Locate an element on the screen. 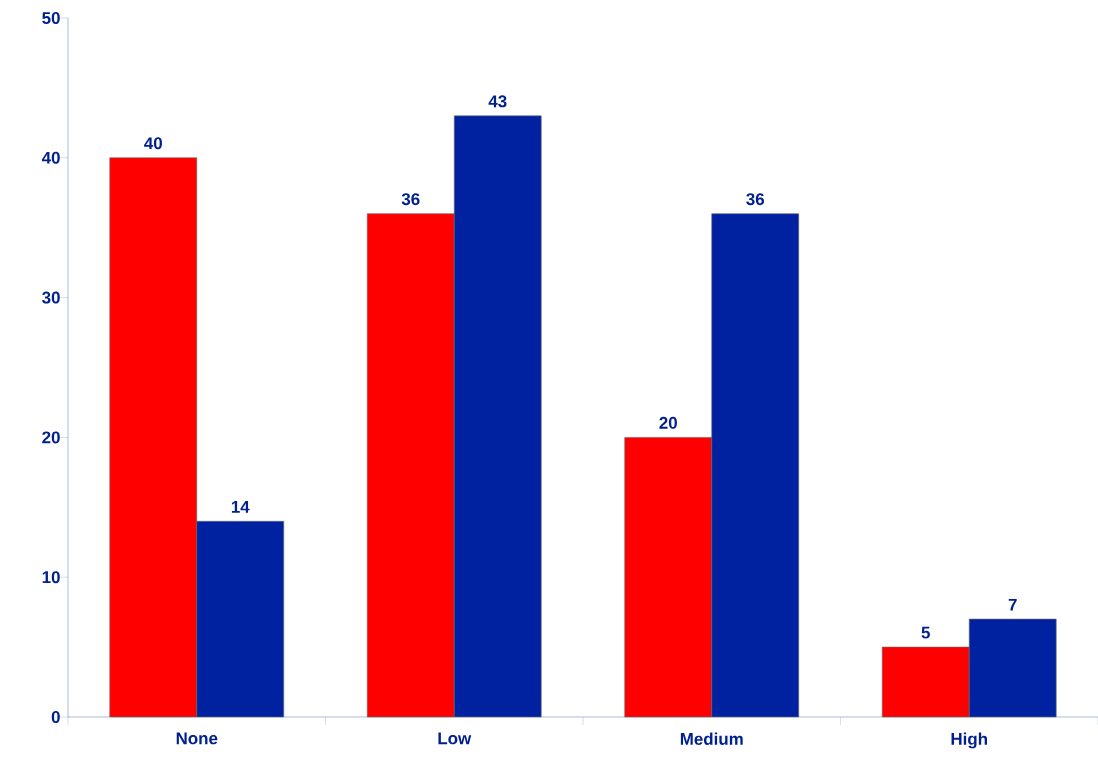 Image resolution: width=1098 pixels, height=772 pixels. y-tick-label: 30 is located at coordinates (51, 297).